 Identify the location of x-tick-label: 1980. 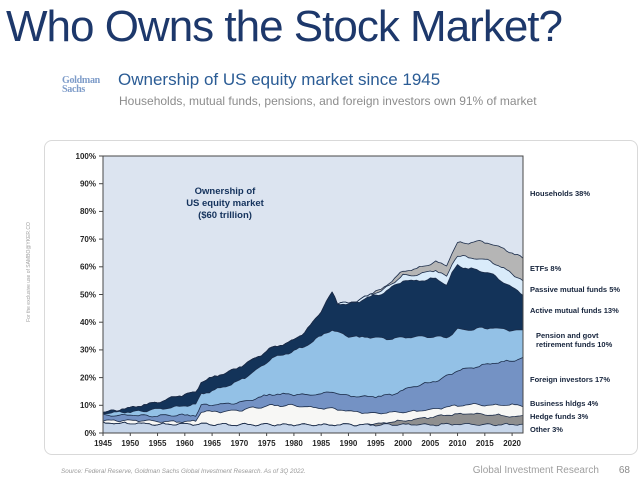
(294, 443).